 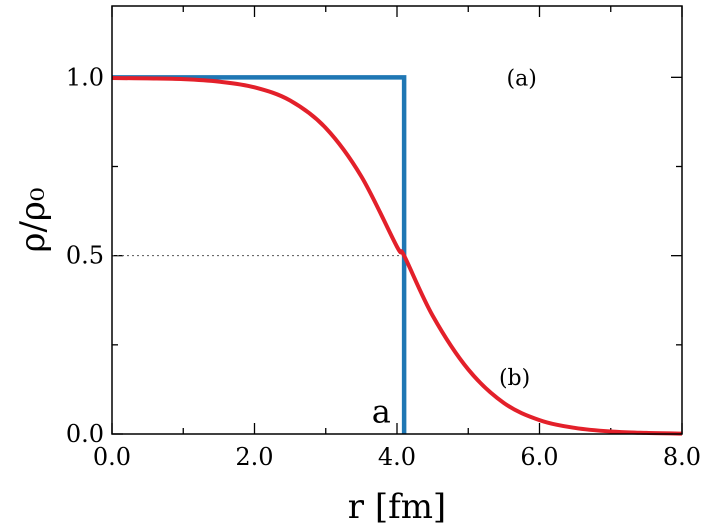 What do you see at coordinates (539, 457) in the screenshot?
I see `x-tick-label: 6.0` at bounding box center [539, 457].